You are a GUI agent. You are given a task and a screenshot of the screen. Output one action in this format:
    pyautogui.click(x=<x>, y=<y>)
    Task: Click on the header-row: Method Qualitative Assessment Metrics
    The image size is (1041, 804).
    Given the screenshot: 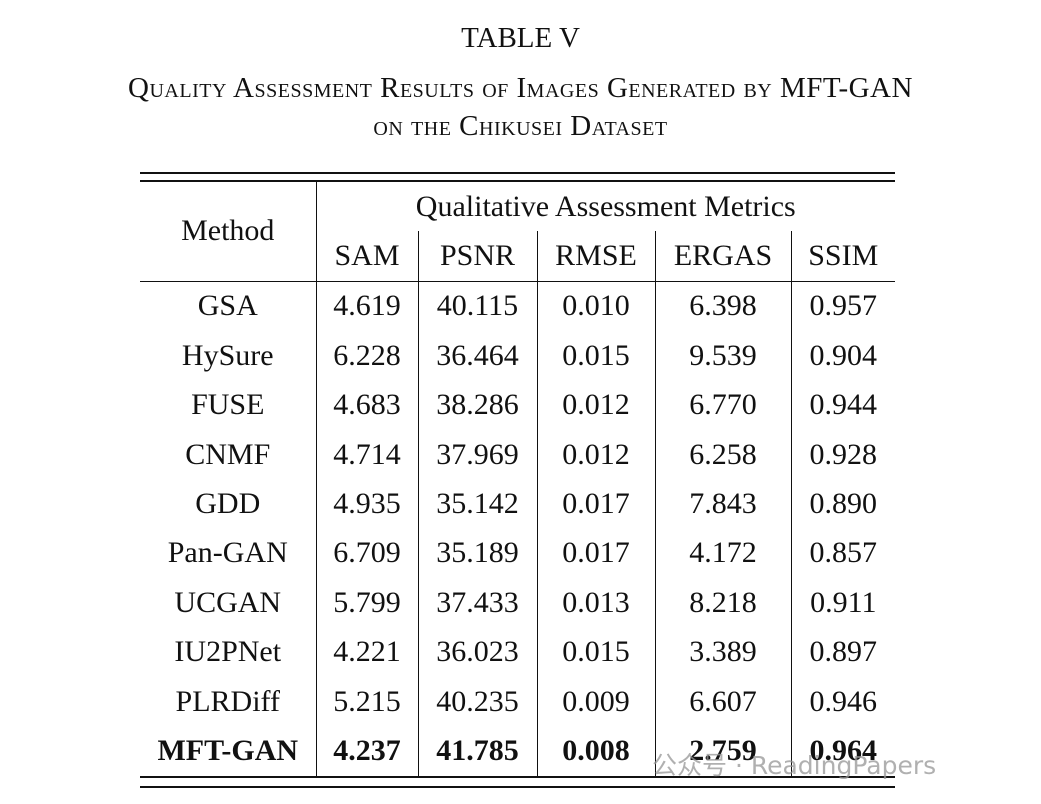 What is the action you would take?
    pyautogui.click(x=517, y=231)
    